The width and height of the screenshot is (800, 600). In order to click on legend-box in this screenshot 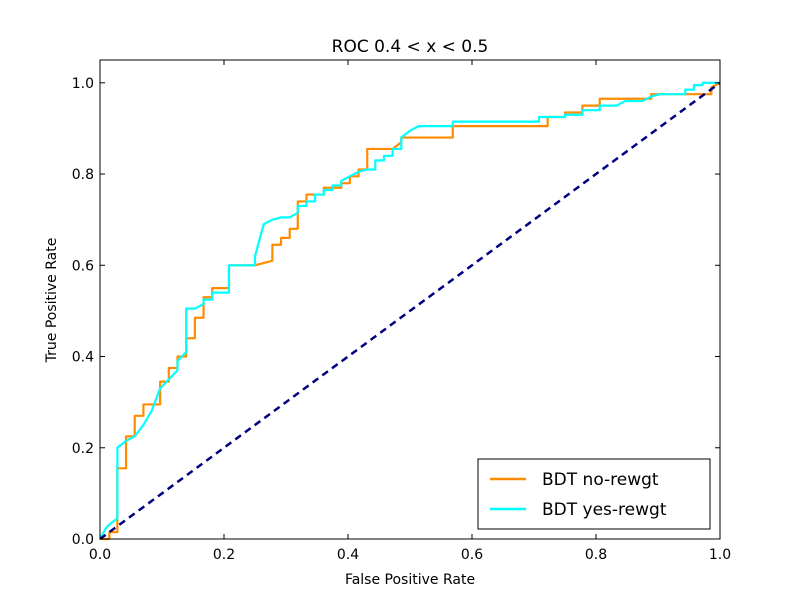, I will do `click(594, 494)`.